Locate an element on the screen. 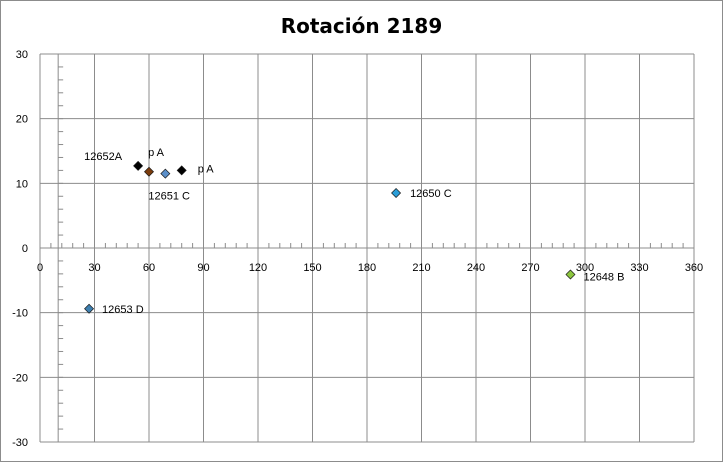 Image resolution: width=723 pixels, height=462 pixels. x-tick-label: 270 is located at coordinates (530, 268).